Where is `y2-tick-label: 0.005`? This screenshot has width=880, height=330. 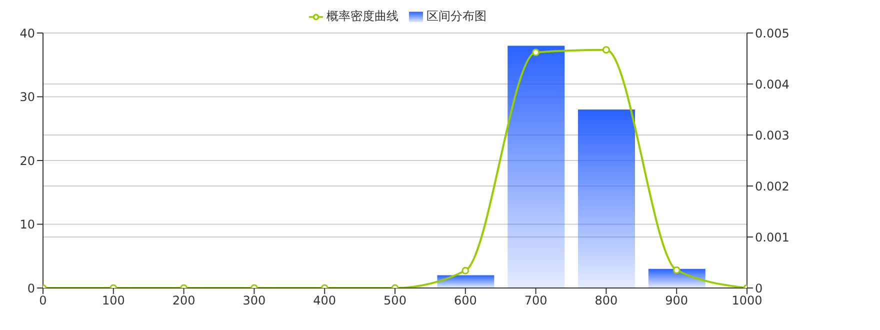
y2-tick-label: 0.005 is located at coordinates (772, 33).